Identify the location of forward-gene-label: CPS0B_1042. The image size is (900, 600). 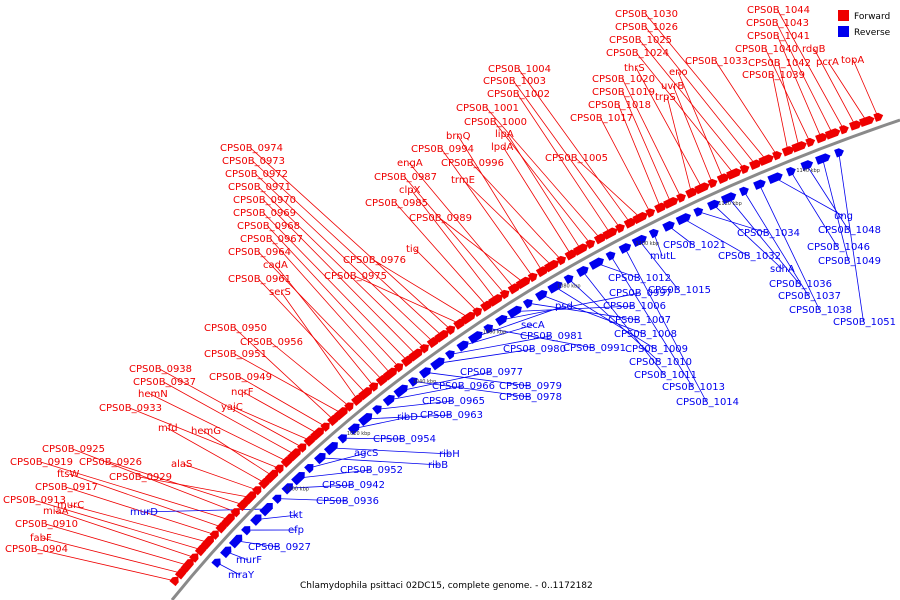
(779, 63).